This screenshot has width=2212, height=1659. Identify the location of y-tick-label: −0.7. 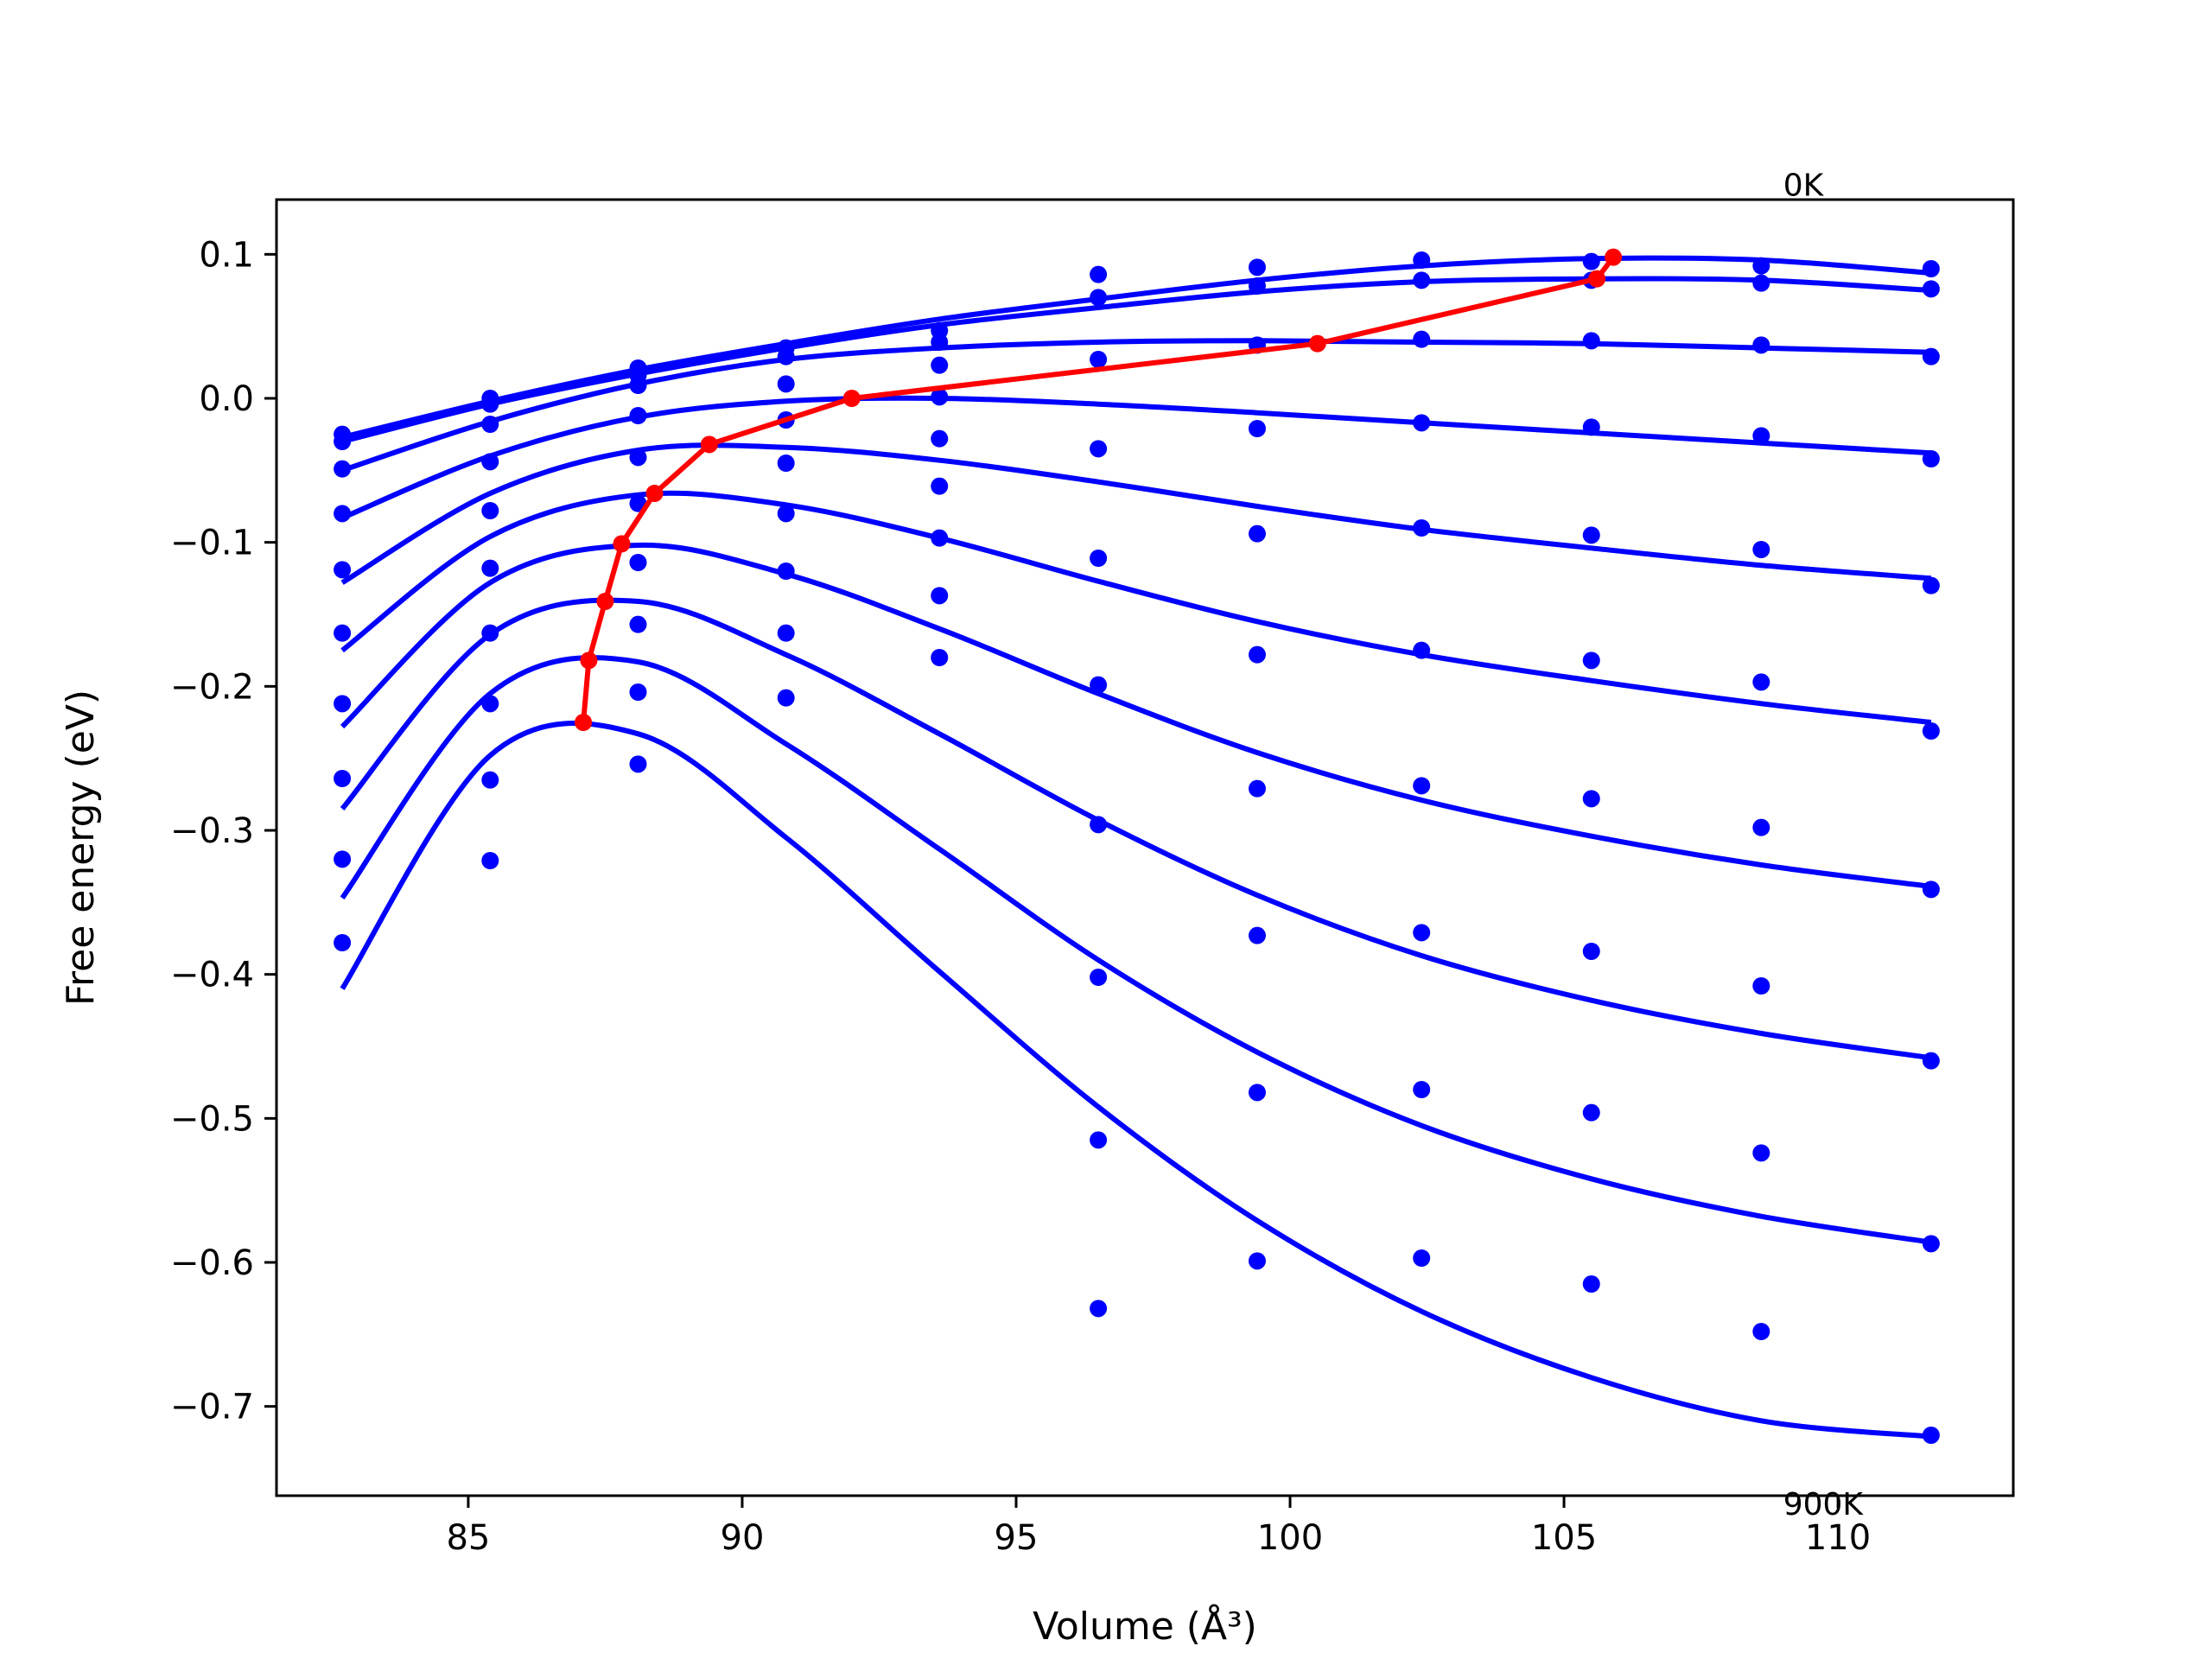
(212, 1407).